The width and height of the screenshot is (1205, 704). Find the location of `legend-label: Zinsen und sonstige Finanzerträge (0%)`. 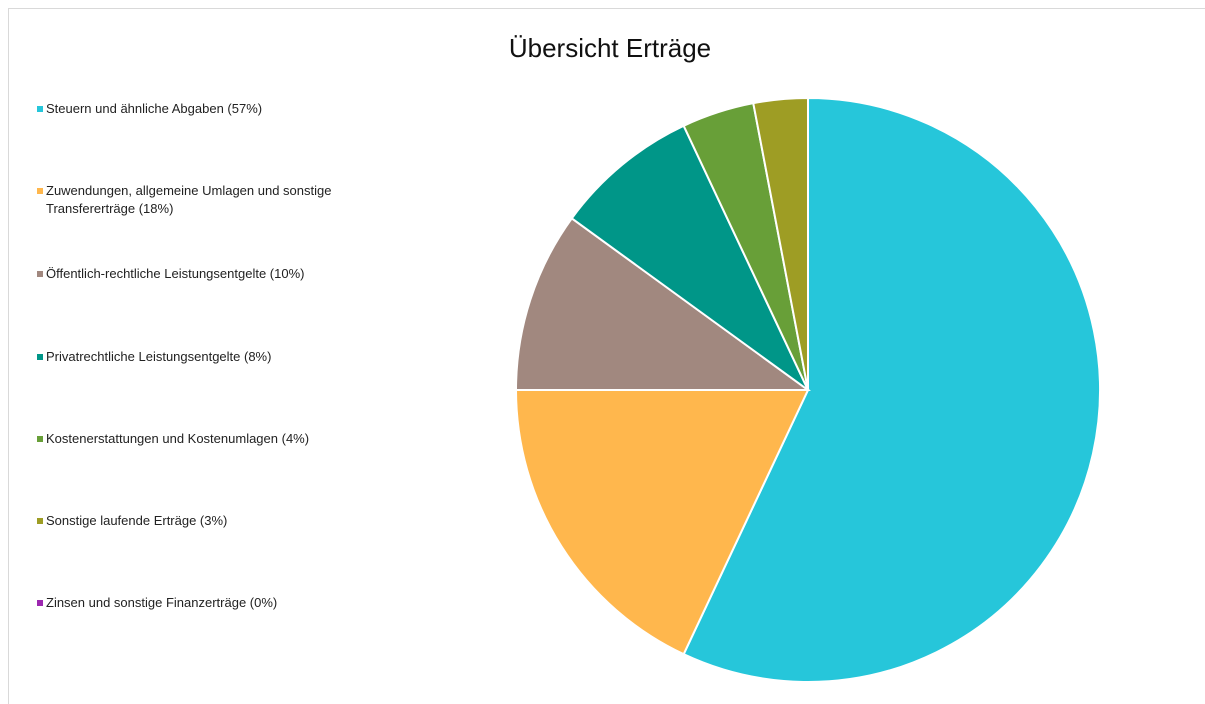

legend-label: Zinsen und sonstige Finanzerträge (0%) is located at coordinates (162, 602).